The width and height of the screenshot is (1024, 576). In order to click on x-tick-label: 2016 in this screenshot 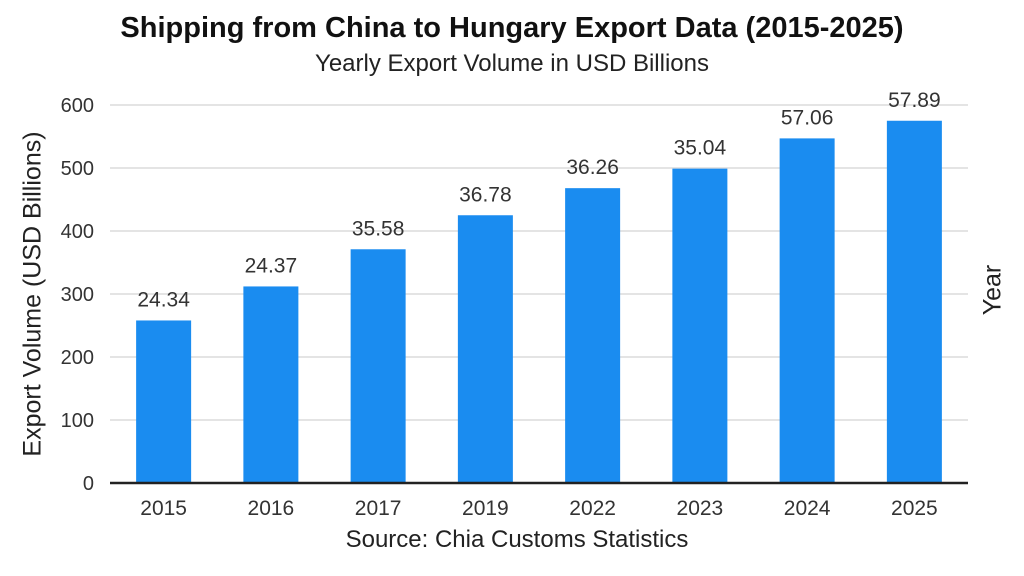, I will do `click(271, 508)`.